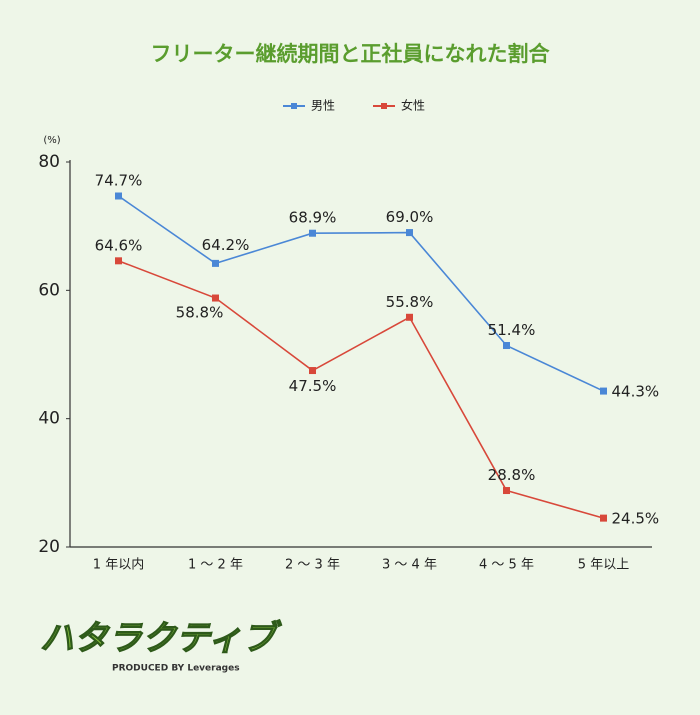 The width and height of the screenshot is (700, 715). Describe the element at coordinates (413, 105) in the screenshot. I see `legend-label: 女性` at that location.